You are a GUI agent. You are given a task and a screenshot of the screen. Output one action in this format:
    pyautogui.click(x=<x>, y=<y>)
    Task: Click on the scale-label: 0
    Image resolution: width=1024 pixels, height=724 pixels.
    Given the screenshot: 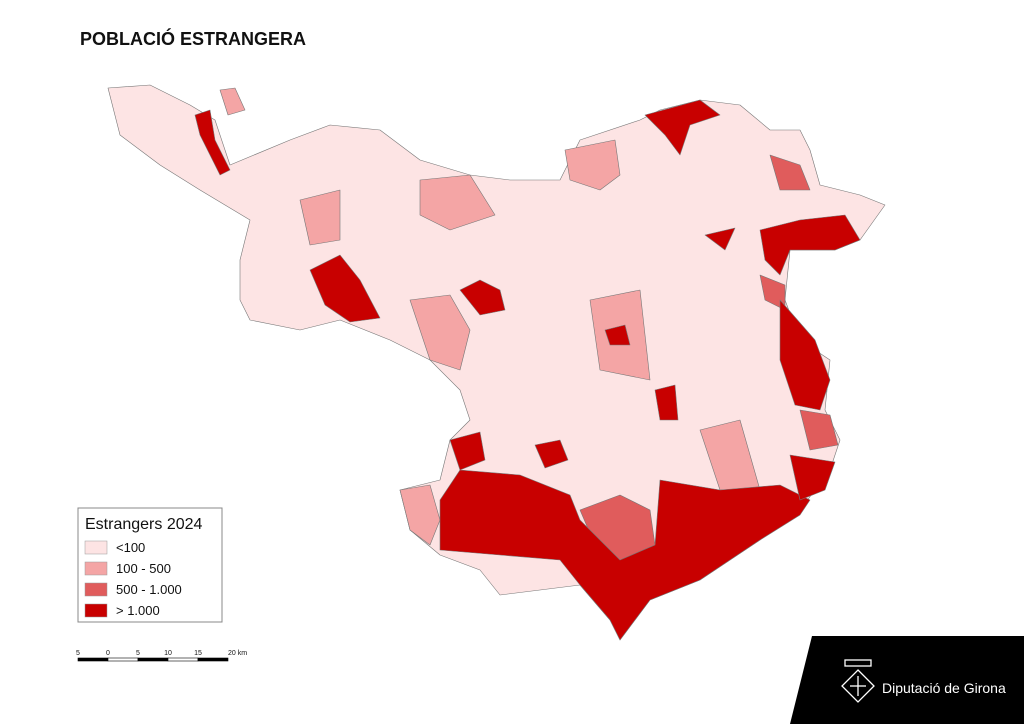 What is the action you would take?
    pyautogui.click(x=108, y=653)
    